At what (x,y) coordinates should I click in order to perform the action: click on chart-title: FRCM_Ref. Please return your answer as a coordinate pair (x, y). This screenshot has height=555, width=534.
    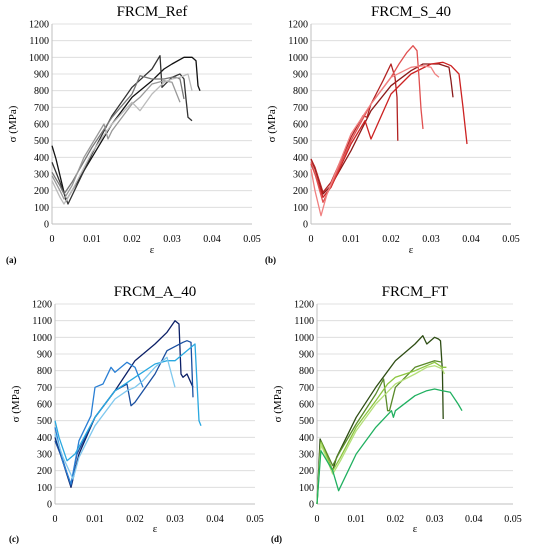
    Looking at the image, I should click on (152, 12).